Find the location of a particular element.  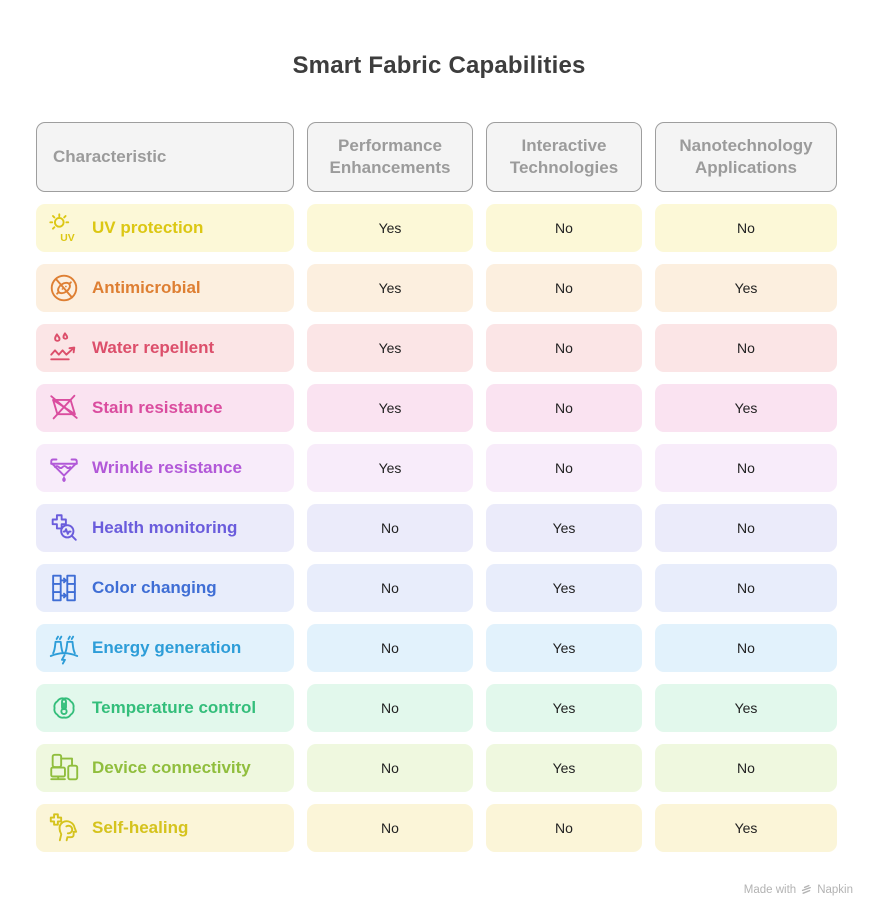

row-label-uv-protection: UV UV protection is located at coordinates (165, 228).